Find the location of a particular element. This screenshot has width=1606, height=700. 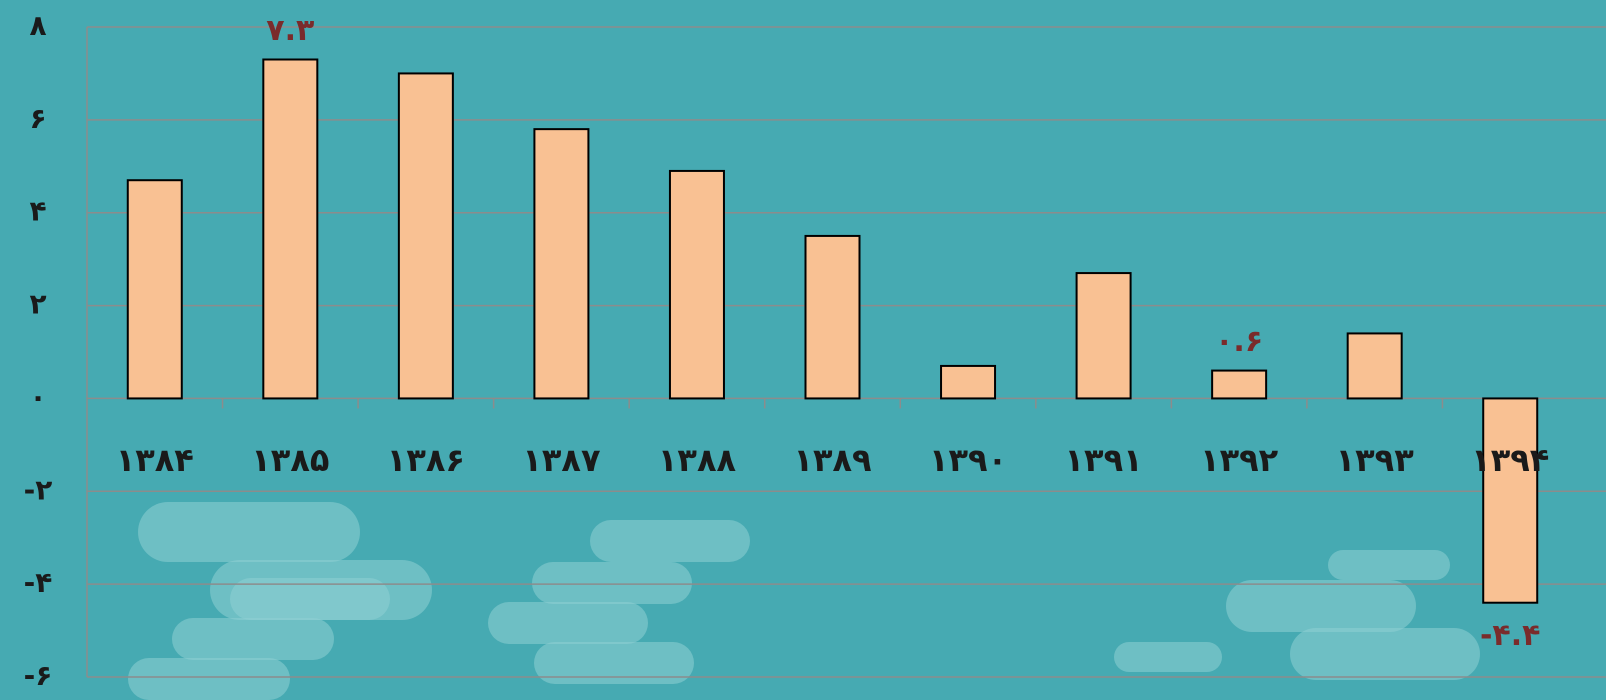

x-tick-label: ۱۳۸۹ is located at coordinates (832, 460).